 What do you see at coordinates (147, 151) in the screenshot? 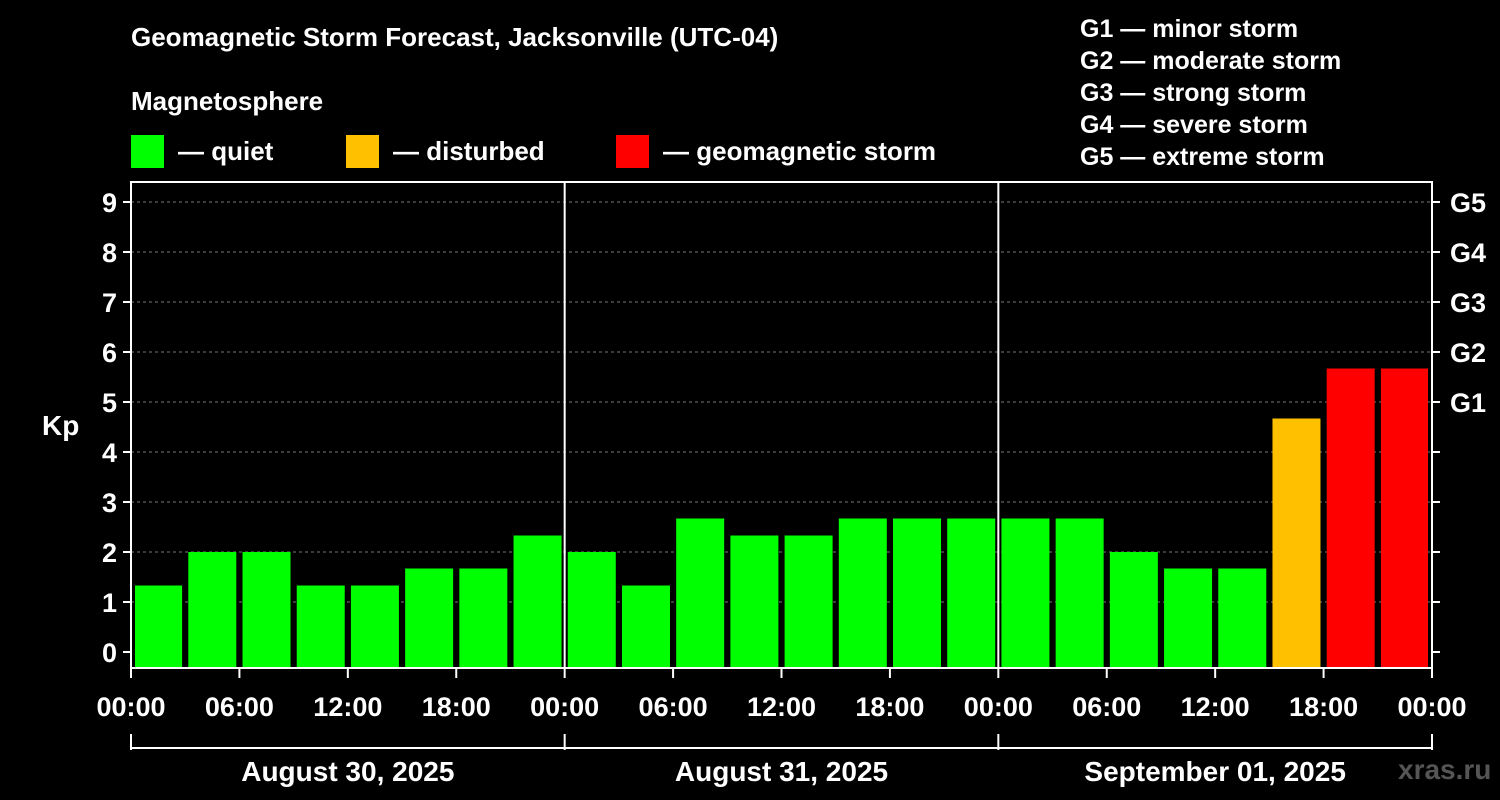
I see `legend-quiet-swatch` at bounding box center [147, 151].